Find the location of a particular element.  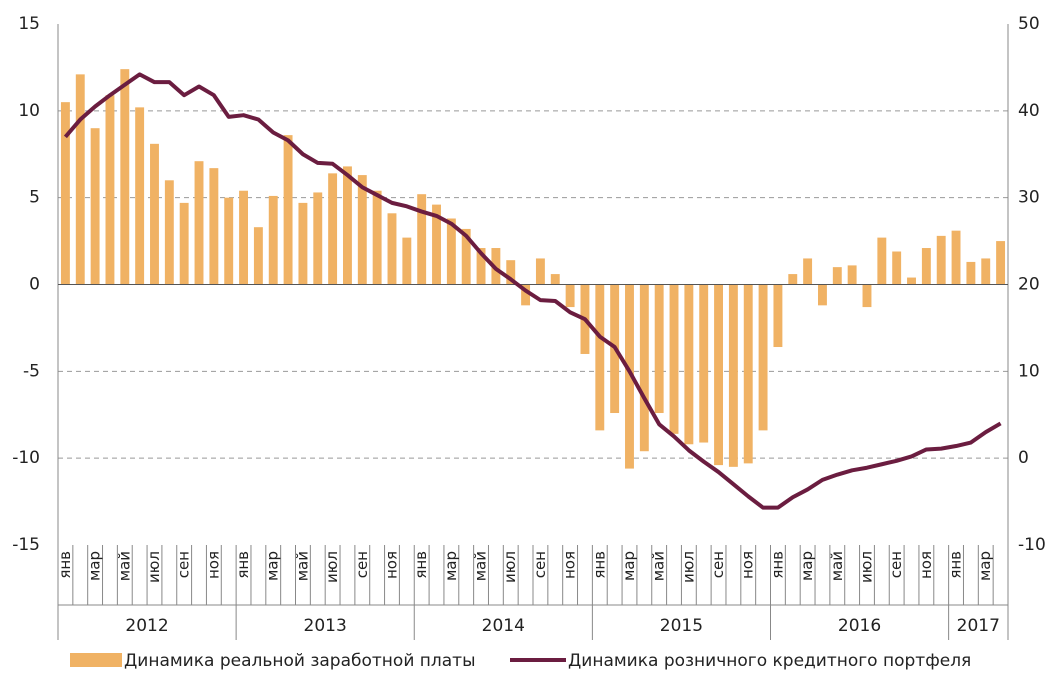

year-label: 2017 is located at coordinates (978, 626).